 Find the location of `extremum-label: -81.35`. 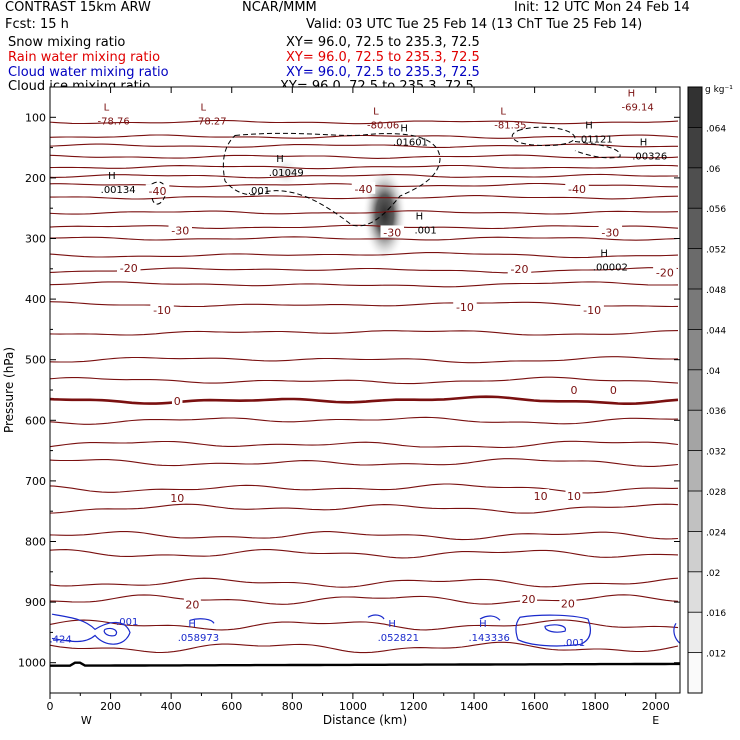

extremum-label: -81.35 is located at coordinates (510, 126).